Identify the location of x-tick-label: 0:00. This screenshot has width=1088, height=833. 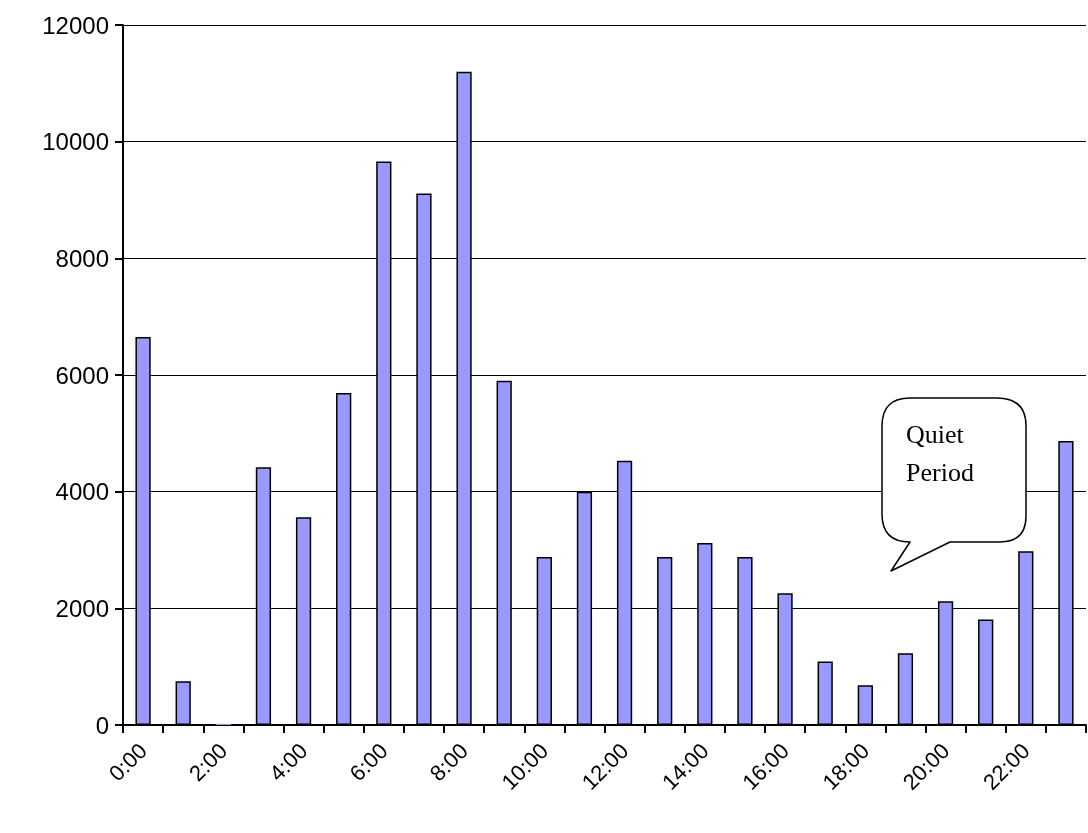
(127, 762).